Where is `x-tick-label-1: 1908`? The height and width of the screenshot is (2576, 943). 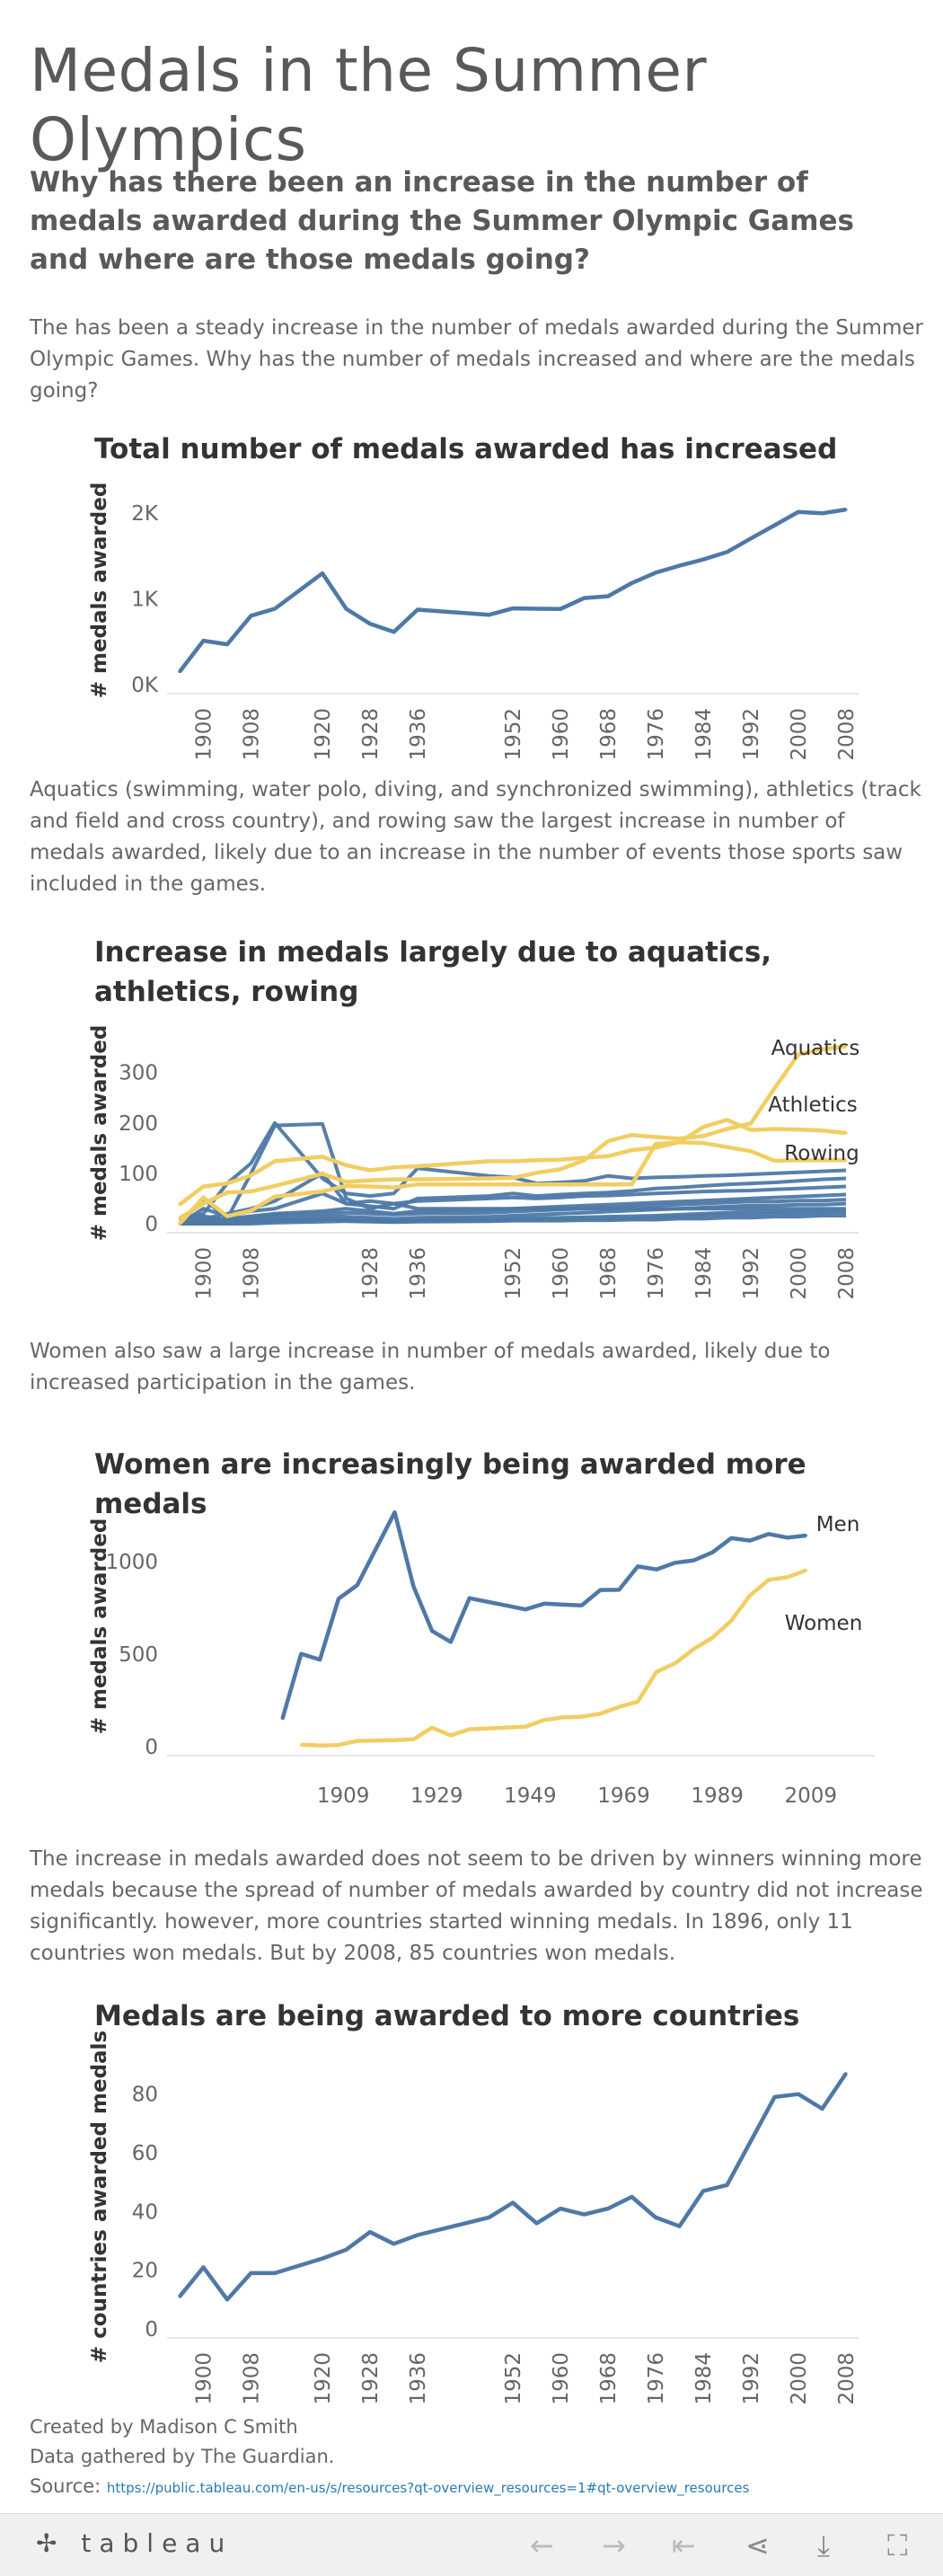
x-tick-label-1: 1908 is located at coordinates (252, 2378).